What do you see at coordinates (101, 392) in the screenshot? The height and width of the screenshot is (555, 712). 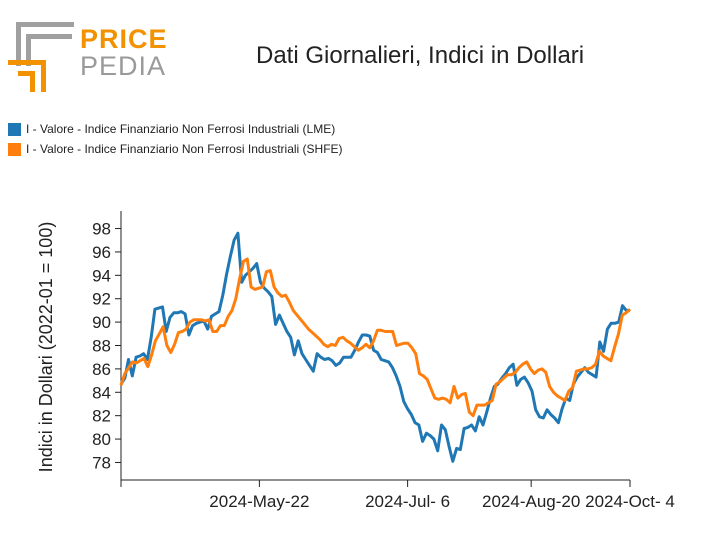 I see `y-tick-label: 84` at bounding box center [101, 392].